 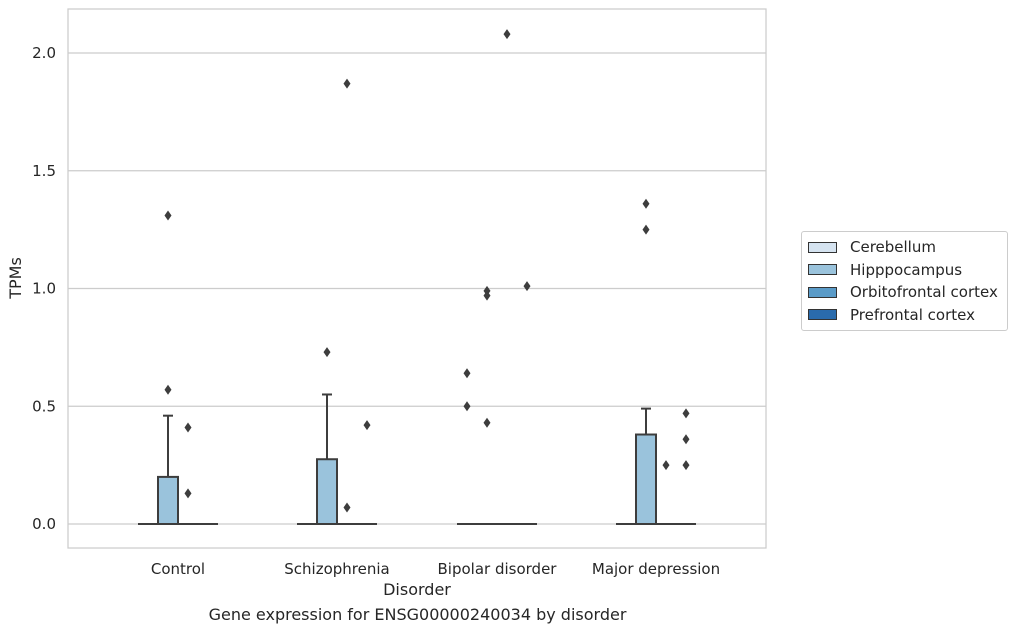 I want to click on legend-item-prefrontal-cortex: Prefrontal cortex, so click(x=904, y=315).